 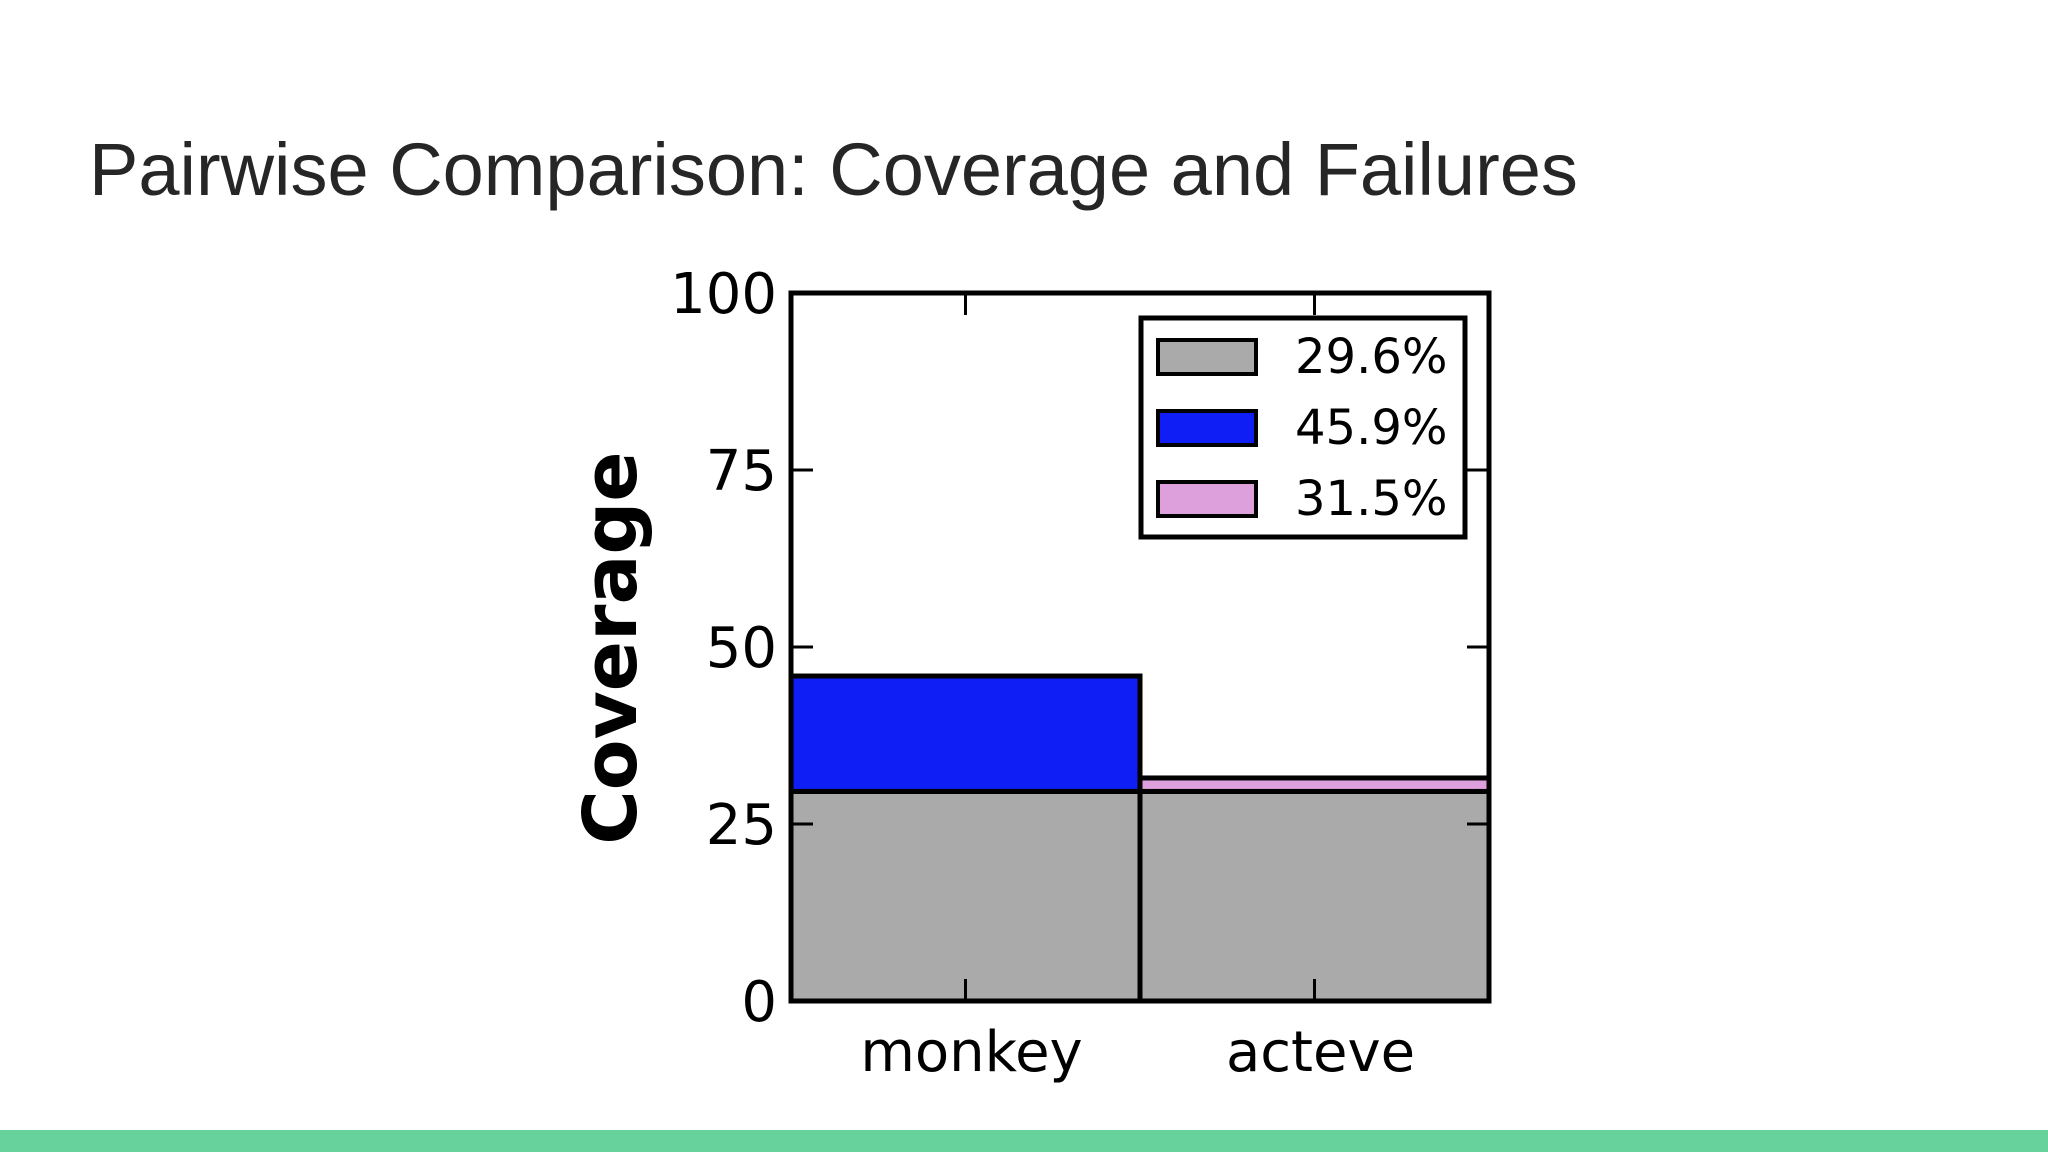 What do you see at coordinates (1024, 1141) in the screenshot?
I see `footer-accent-bar` at bounding box center [1024, 1141].